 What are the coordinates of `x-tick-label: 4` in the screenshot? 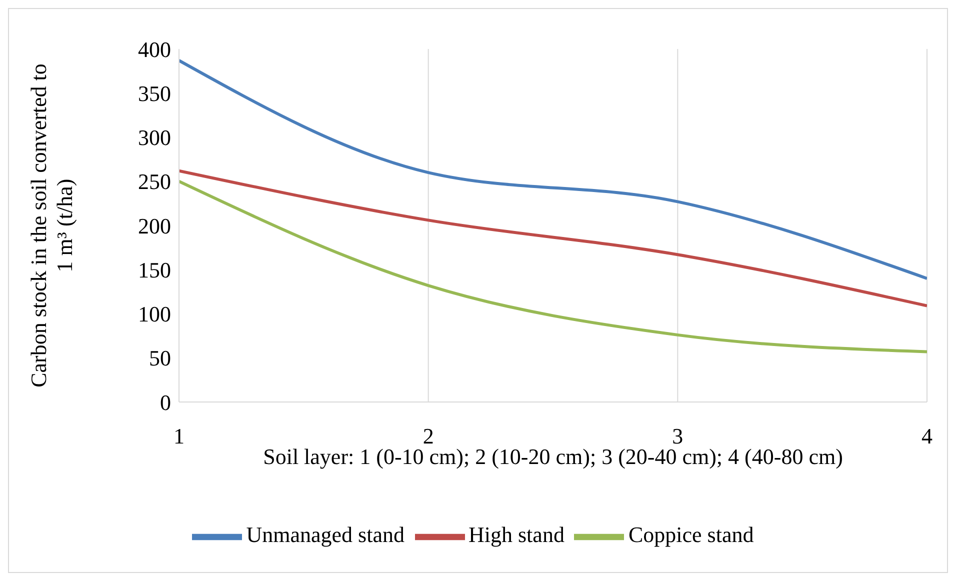 It's located at (927, 436).